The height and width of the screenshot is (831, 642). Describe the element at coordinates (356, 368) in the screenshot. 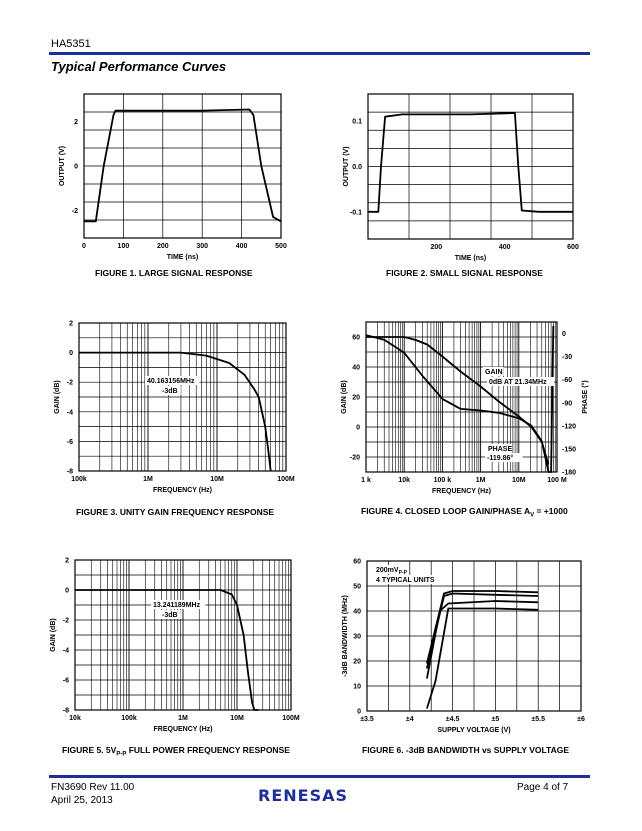

I see `fig4-ytick: 40` at that location.